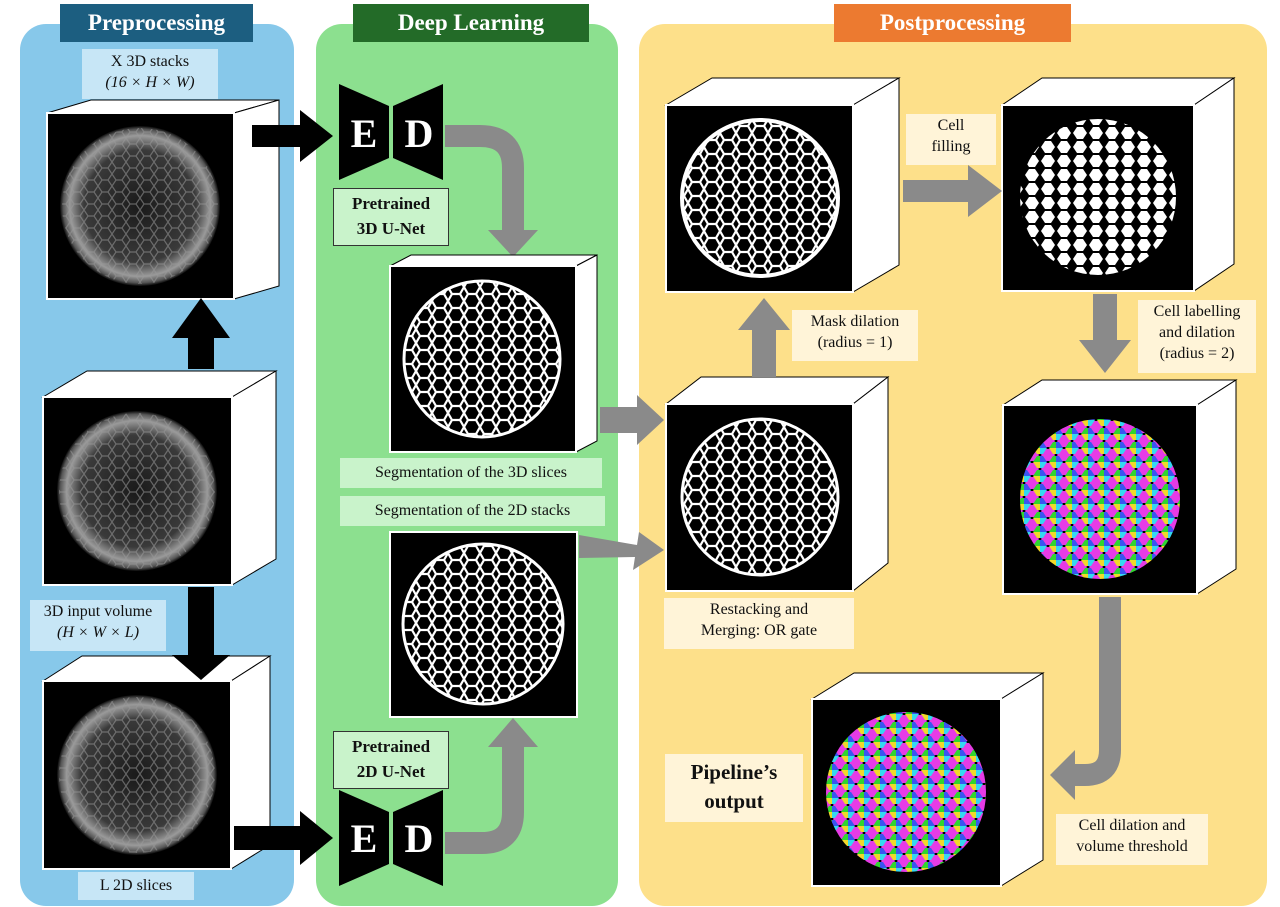  What do you see at coordinates (484, 799) in the screenshot?
I see `arrow-2d-unet-to-seg` at bounding box center [484, 799].